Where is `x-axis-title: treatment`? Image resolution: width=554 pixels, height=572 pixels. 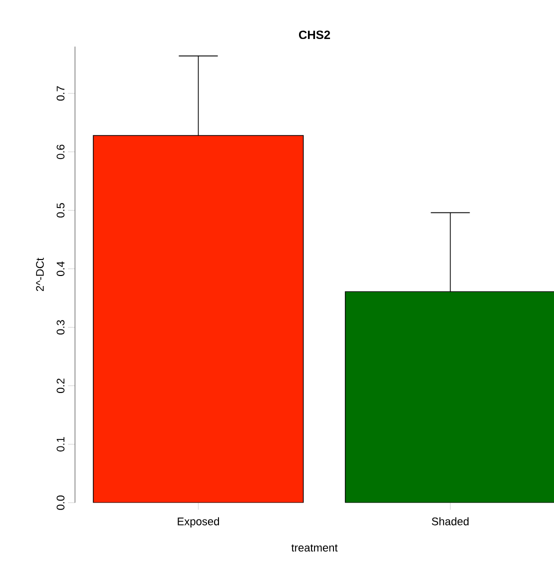
x-axis-title: treatment is located at coordinates (314, 548).